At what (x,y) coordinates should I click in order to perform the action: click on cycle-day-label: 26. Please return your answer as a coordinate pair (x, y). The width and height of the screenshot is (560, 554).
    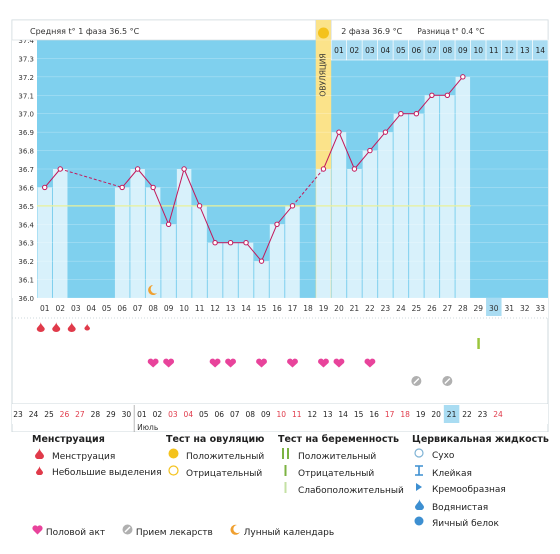
    Looking at the image, I should click on (432, 308).